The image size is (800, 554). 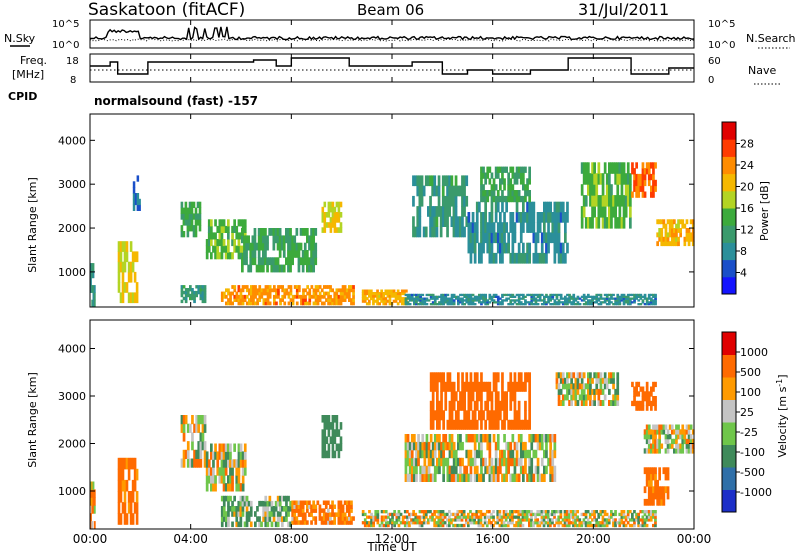 What do you see at coordinates (750, 372) in the screenshot?
I see `colorbar-tick-label: 500` at bounding box center [750, 372].